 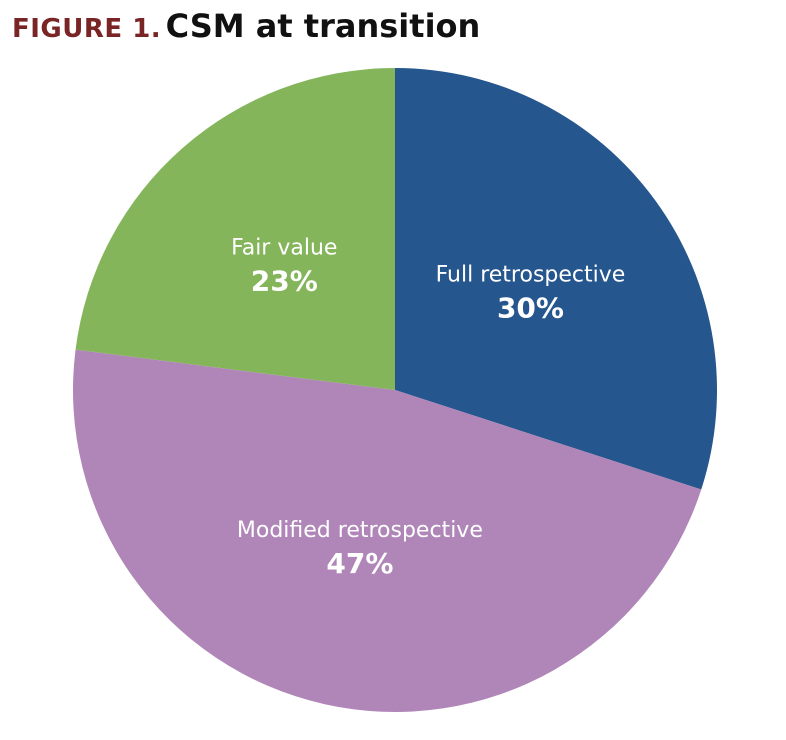 I want to click on chart-title: CSM at transition, so click(x=323, y=26).